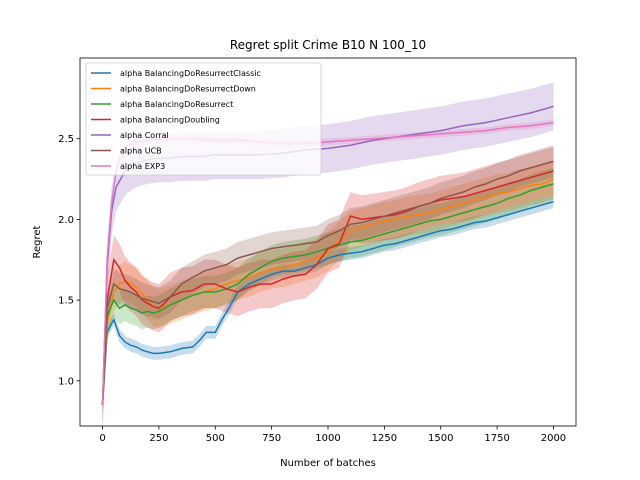 Image resolution: width=640 pixels, height=480 pixels. I want to click on legend-label-6: alpha EXP3, so click(142, 166).